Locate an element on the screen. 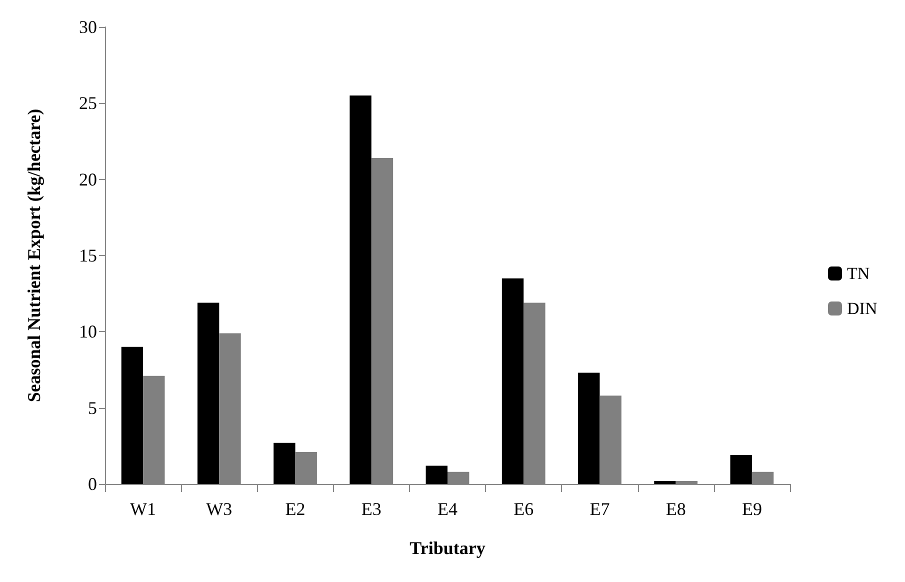 The width and height of the screenshot is (905, 582). y-tick-label: 20 is located at coordinates (88, 179).